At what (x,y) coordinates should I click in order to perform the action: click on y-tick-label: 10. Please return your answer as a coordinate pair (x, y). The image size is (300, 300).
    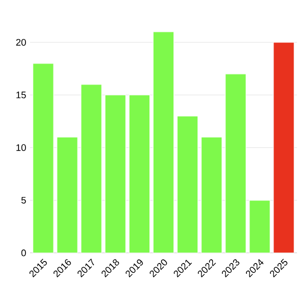
    Looking at the image, I should click on (21, 147).